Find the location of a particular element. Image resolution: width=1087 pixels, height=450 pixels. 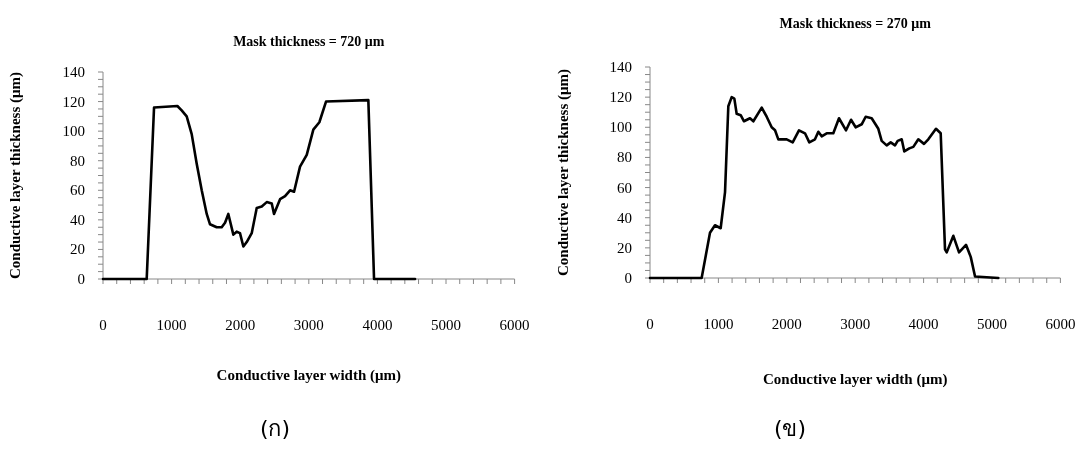

chart-title: Mask thickness = 270 μm is located at coordinates (855, 23).